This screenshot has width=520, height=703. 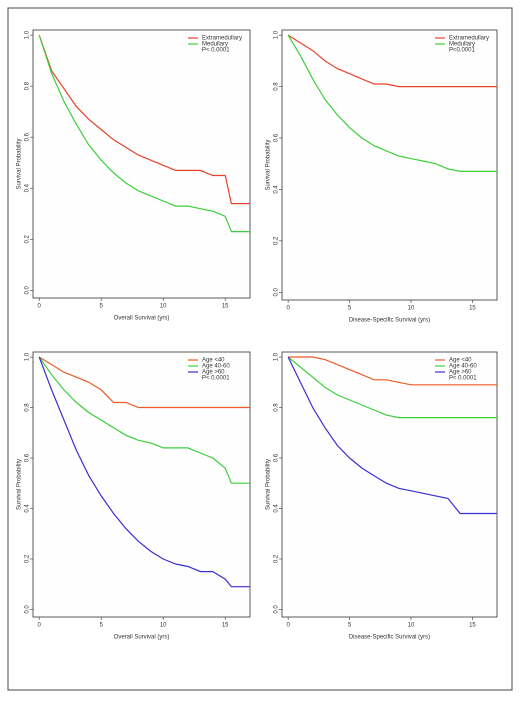 I want to click on p-value: P<0.0001, so click(x=462, y=51).